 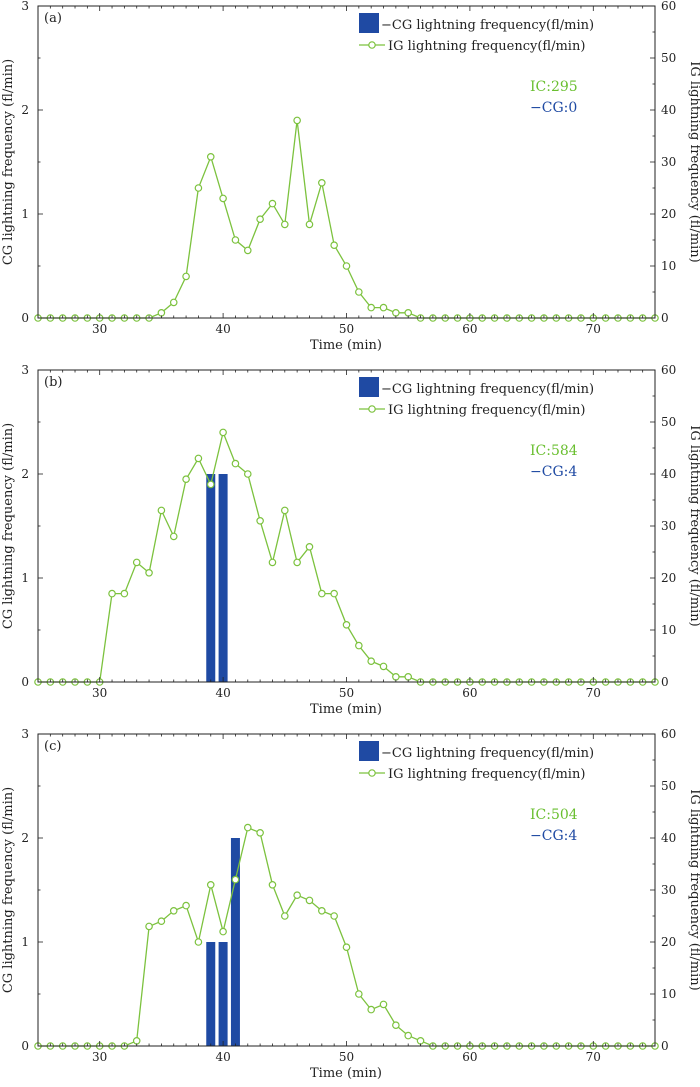 I want to click on ic-count: IC:504, so click(x=554, y=815).